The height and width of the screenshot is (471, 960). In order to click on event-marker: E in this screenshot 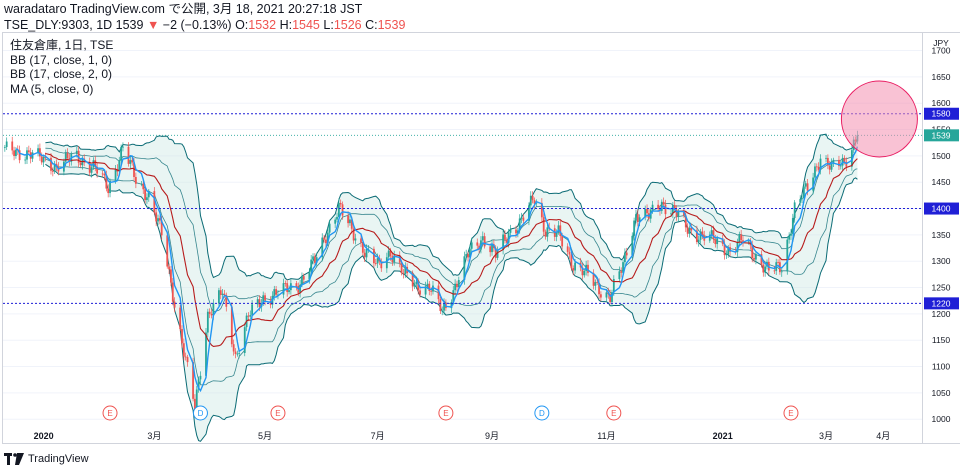, I will do `click(110, 413)`.